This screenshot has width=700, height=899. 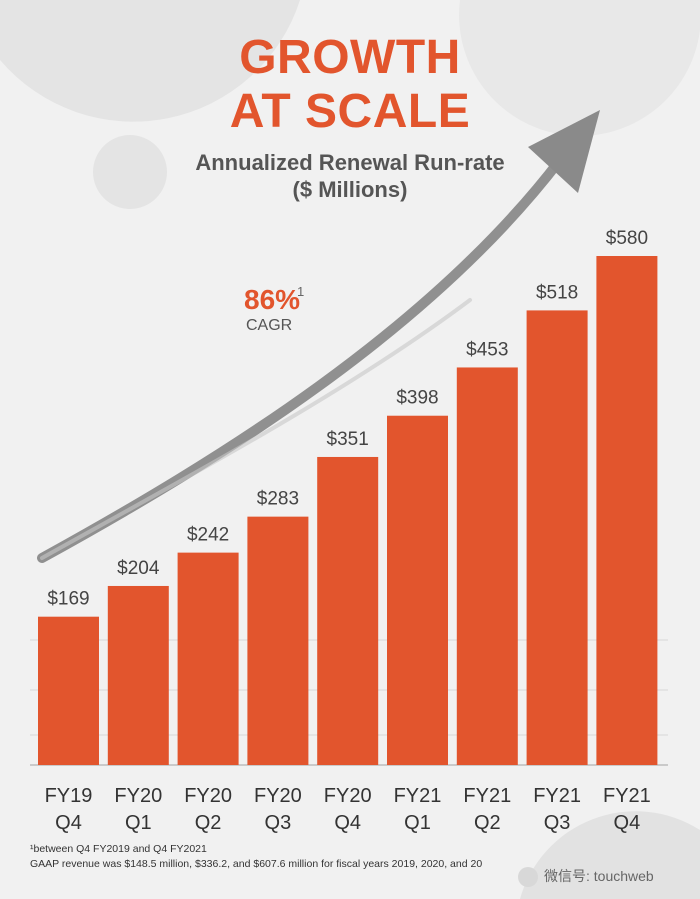 What do you see at coordinates (417, 398) in the screenshot?
I see `data-label: $398` at bounding box center [417, 398].